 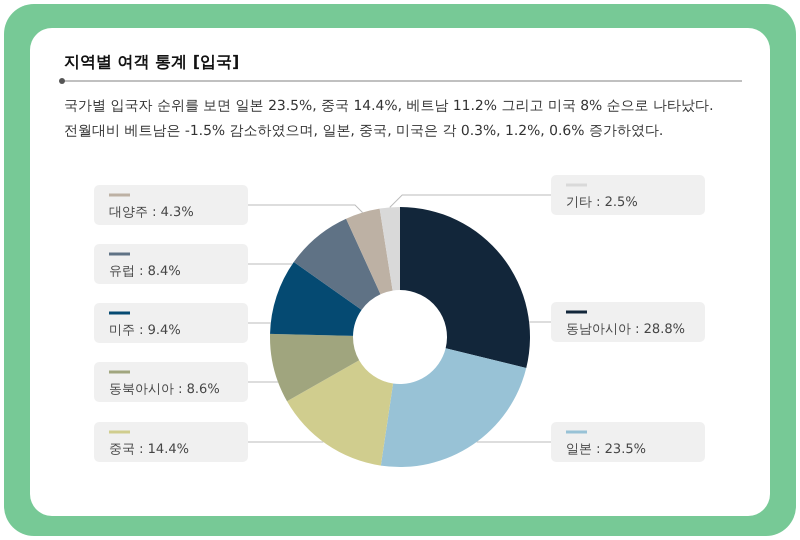 I want to click on title: 지역별 여객 통계 [입국], so click(x=152, y=61).